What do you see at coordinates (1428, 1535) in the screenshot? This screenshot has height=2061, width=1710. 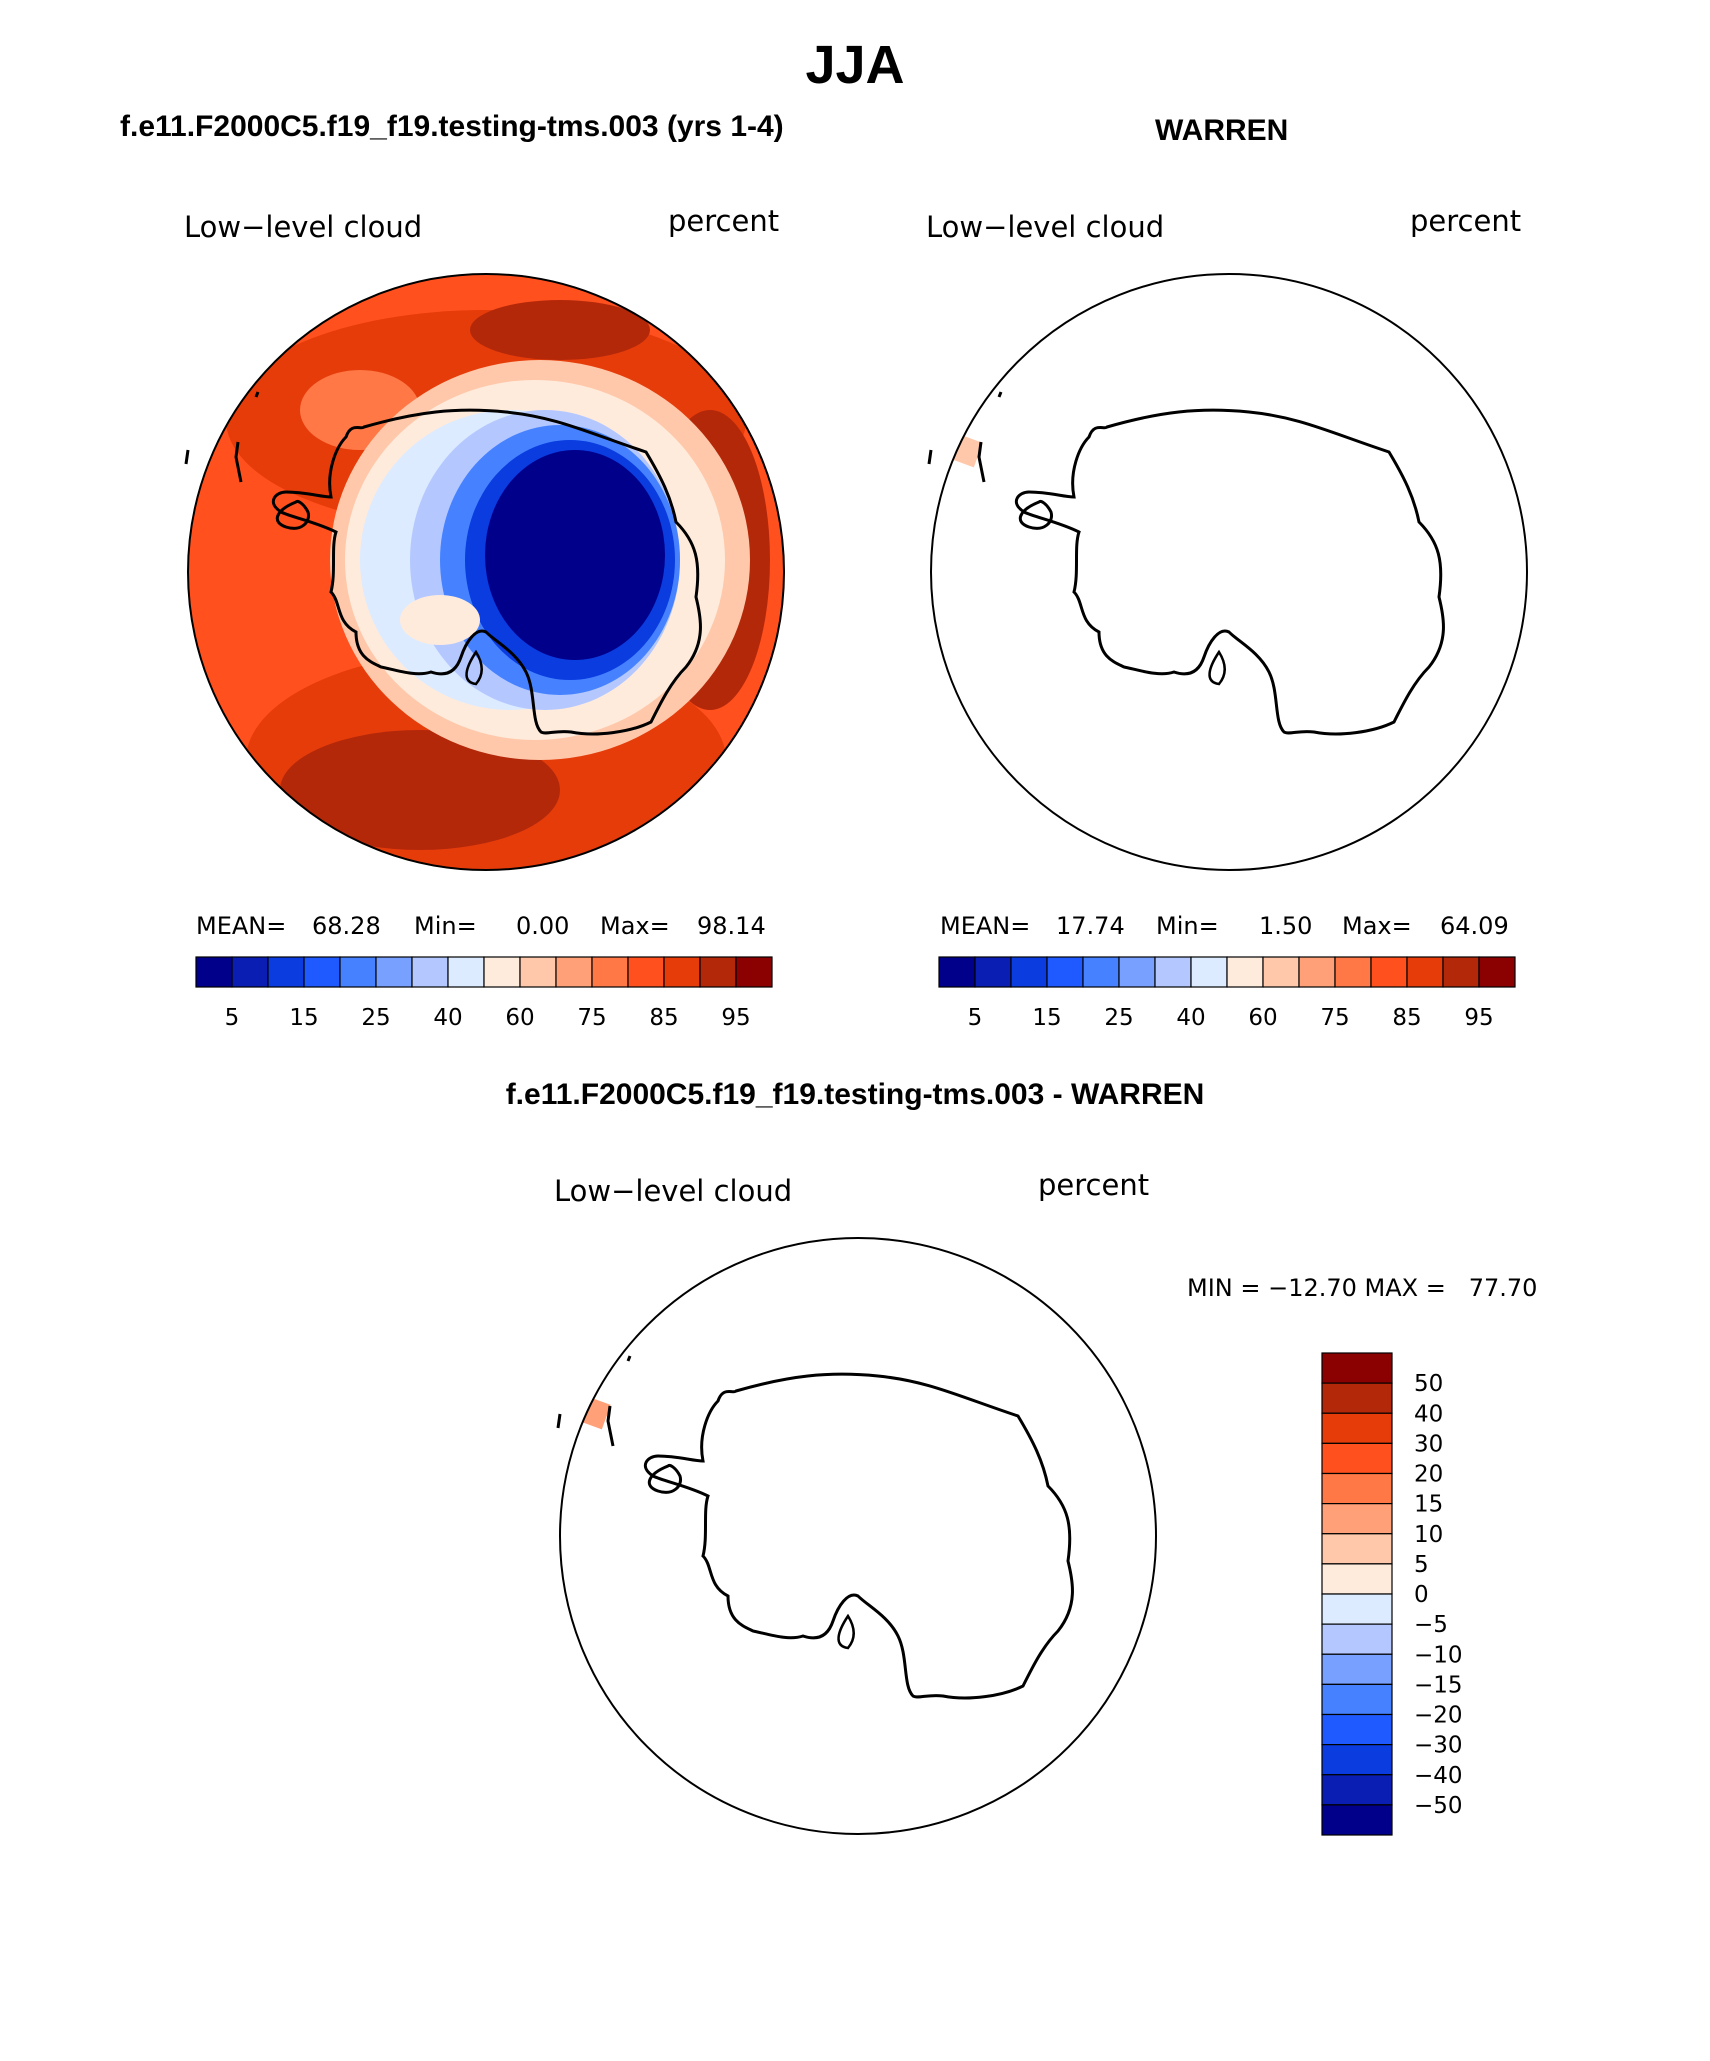 I see `diff-colorbar-tick-label: 10` at bounding box center [1428, 1535].